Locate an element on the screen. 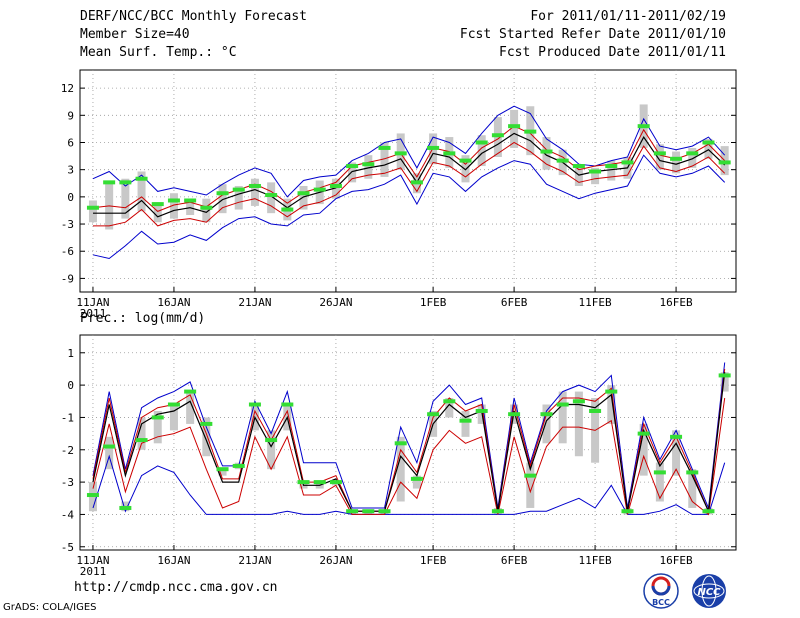 The height and width of the screenshot is (618, 800). refer-date: Fcst Started Refer Date 2011/01/10 is located at coordinates (592, 34).